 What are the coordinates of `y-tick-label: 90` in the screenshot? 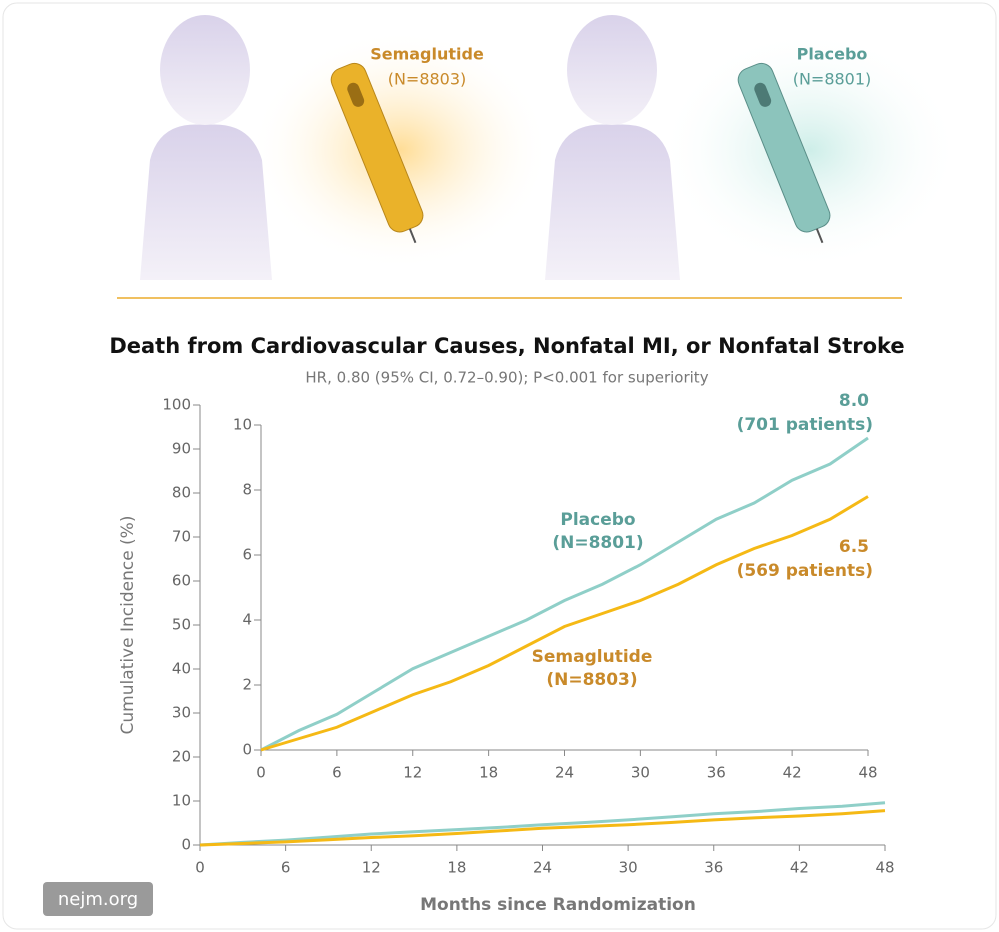 It's located at (181, 449).